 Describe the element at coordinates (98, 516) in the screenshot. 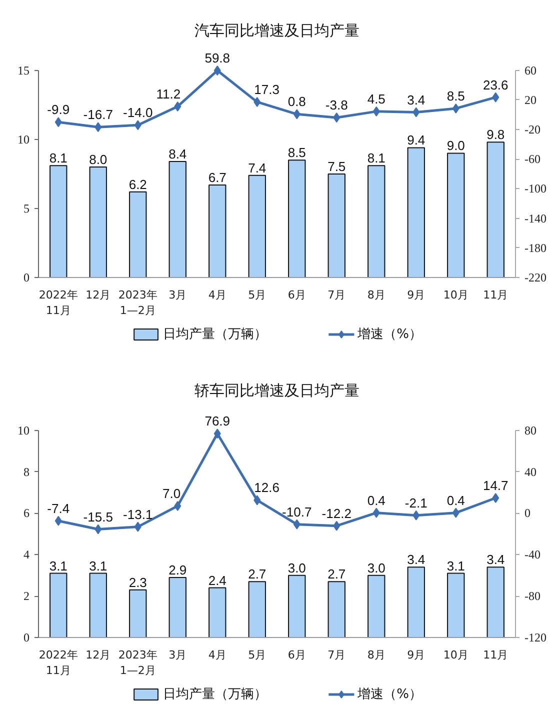

I see `data-label: -15.5` at that location.